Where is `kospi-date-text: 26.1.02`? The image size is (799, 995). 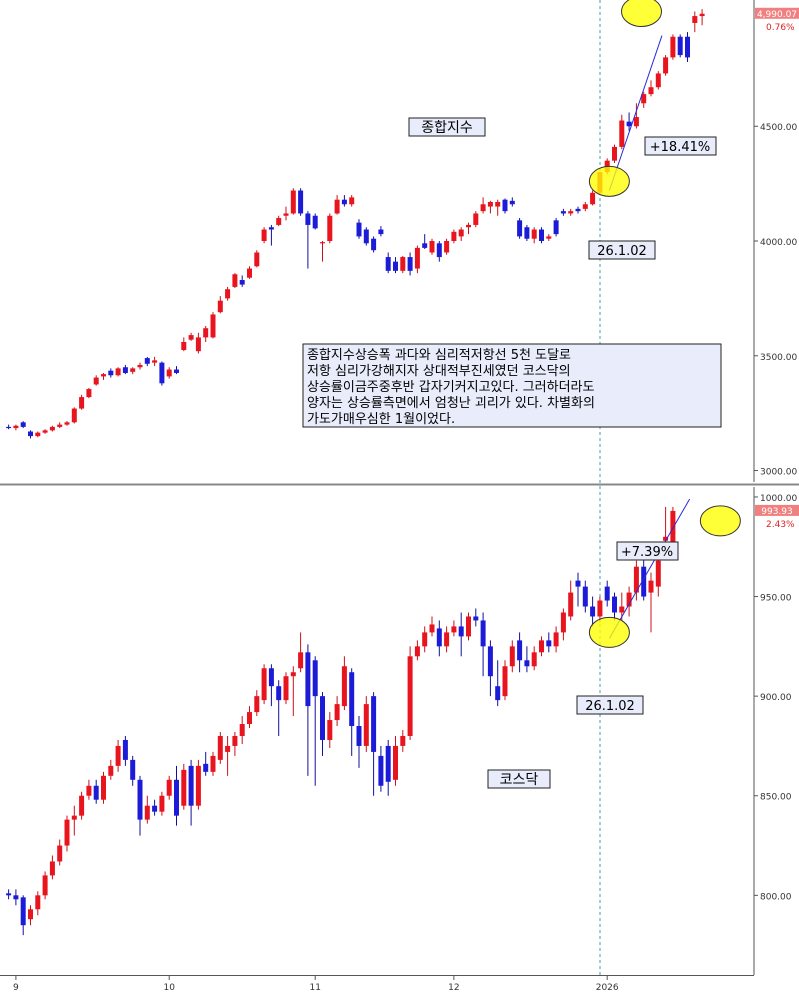 kospi-date-text: 26.1.02 is located at coordinates (622, 251).